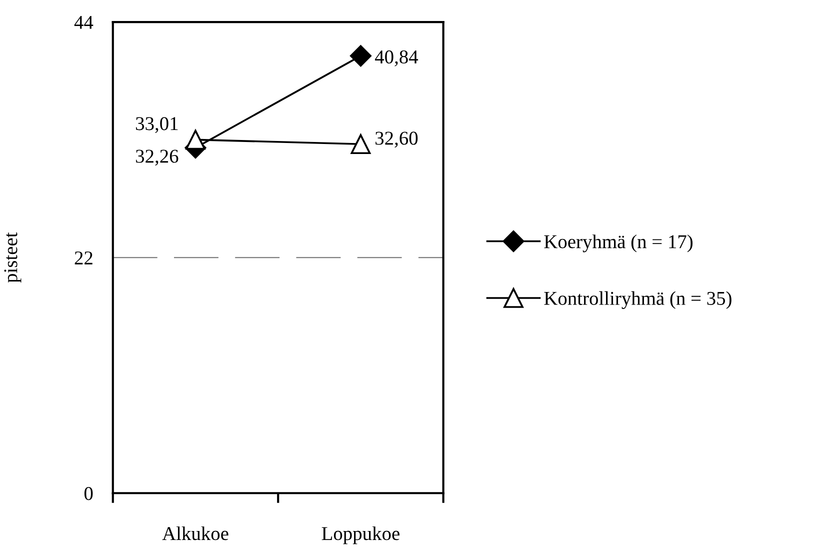 This screenshot has height=551, width=824. I want to click on y-tick-label: 44, so click(84, 22).